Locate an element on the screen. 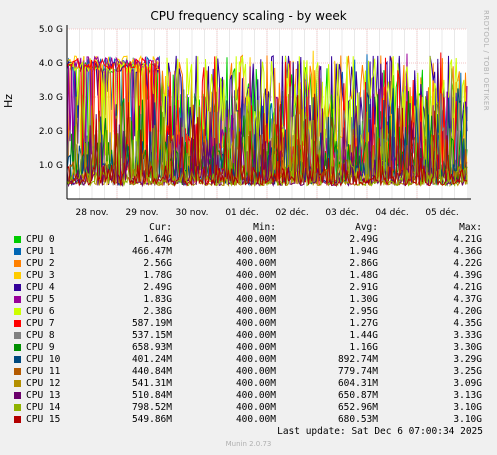  y-tick-label: 3.0 G is located at coordinates (51, 98).